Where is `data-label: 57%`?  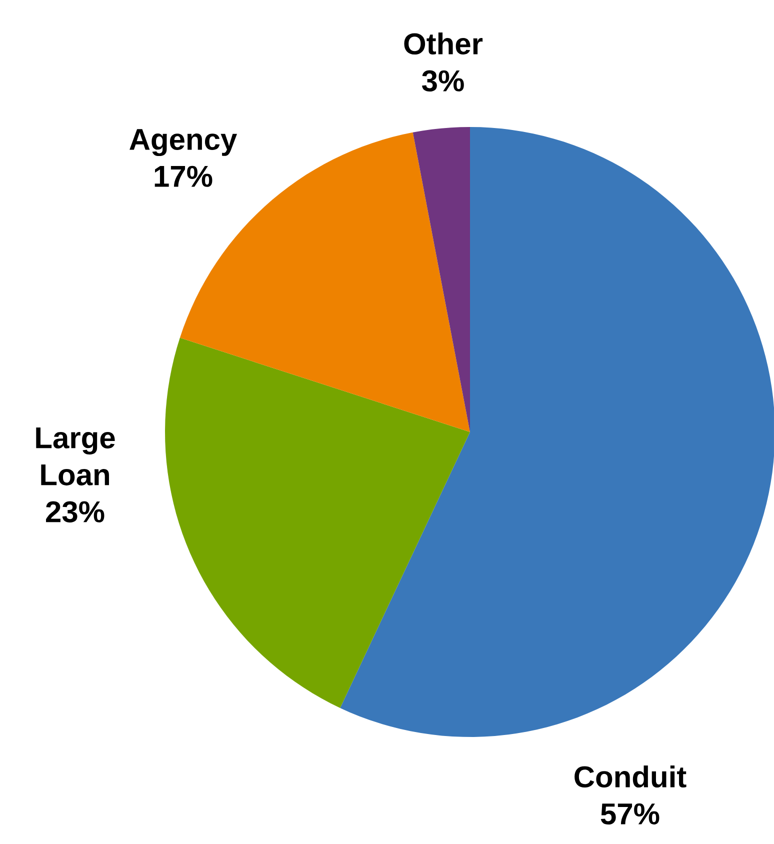 data-label: 57% is located at coordinates (630, 814).